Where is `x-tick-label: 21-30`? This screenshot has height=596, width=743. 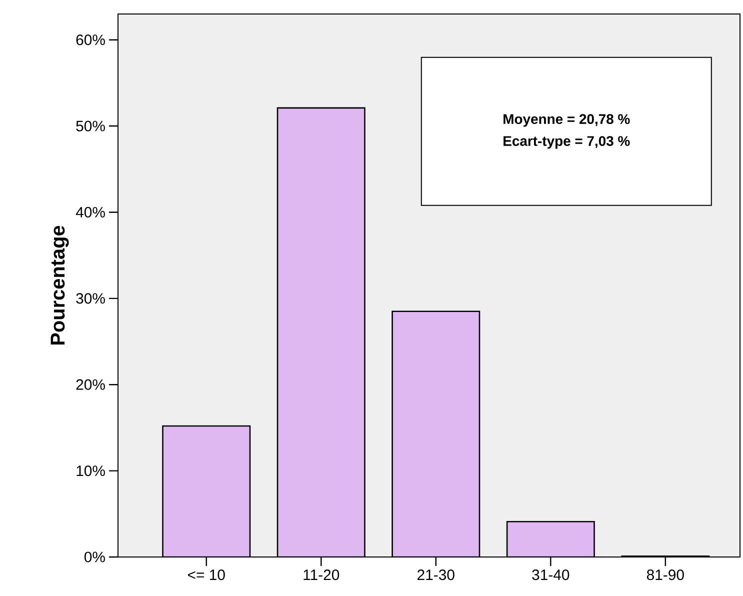
x-tick-label: 21-30 is located at coordinates (436, 575).